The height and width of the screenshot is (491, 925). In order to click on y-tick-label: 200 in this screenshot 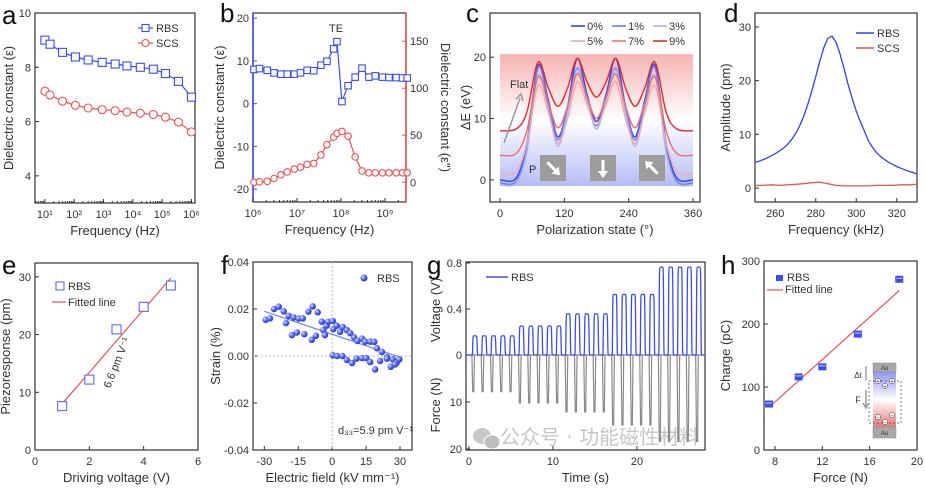, I will do `click(751, 325)`.